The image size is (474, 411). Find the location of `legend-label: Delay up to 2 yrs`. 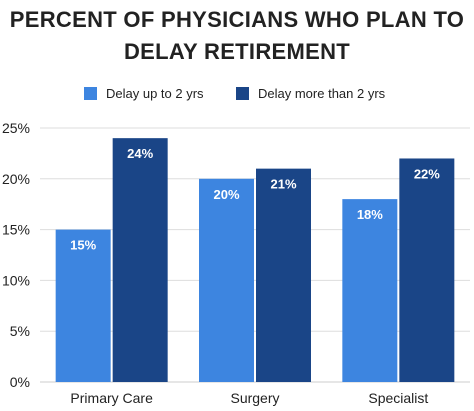

legend-label: Delay up to 2 yrs is located at coordinates (155, 93).